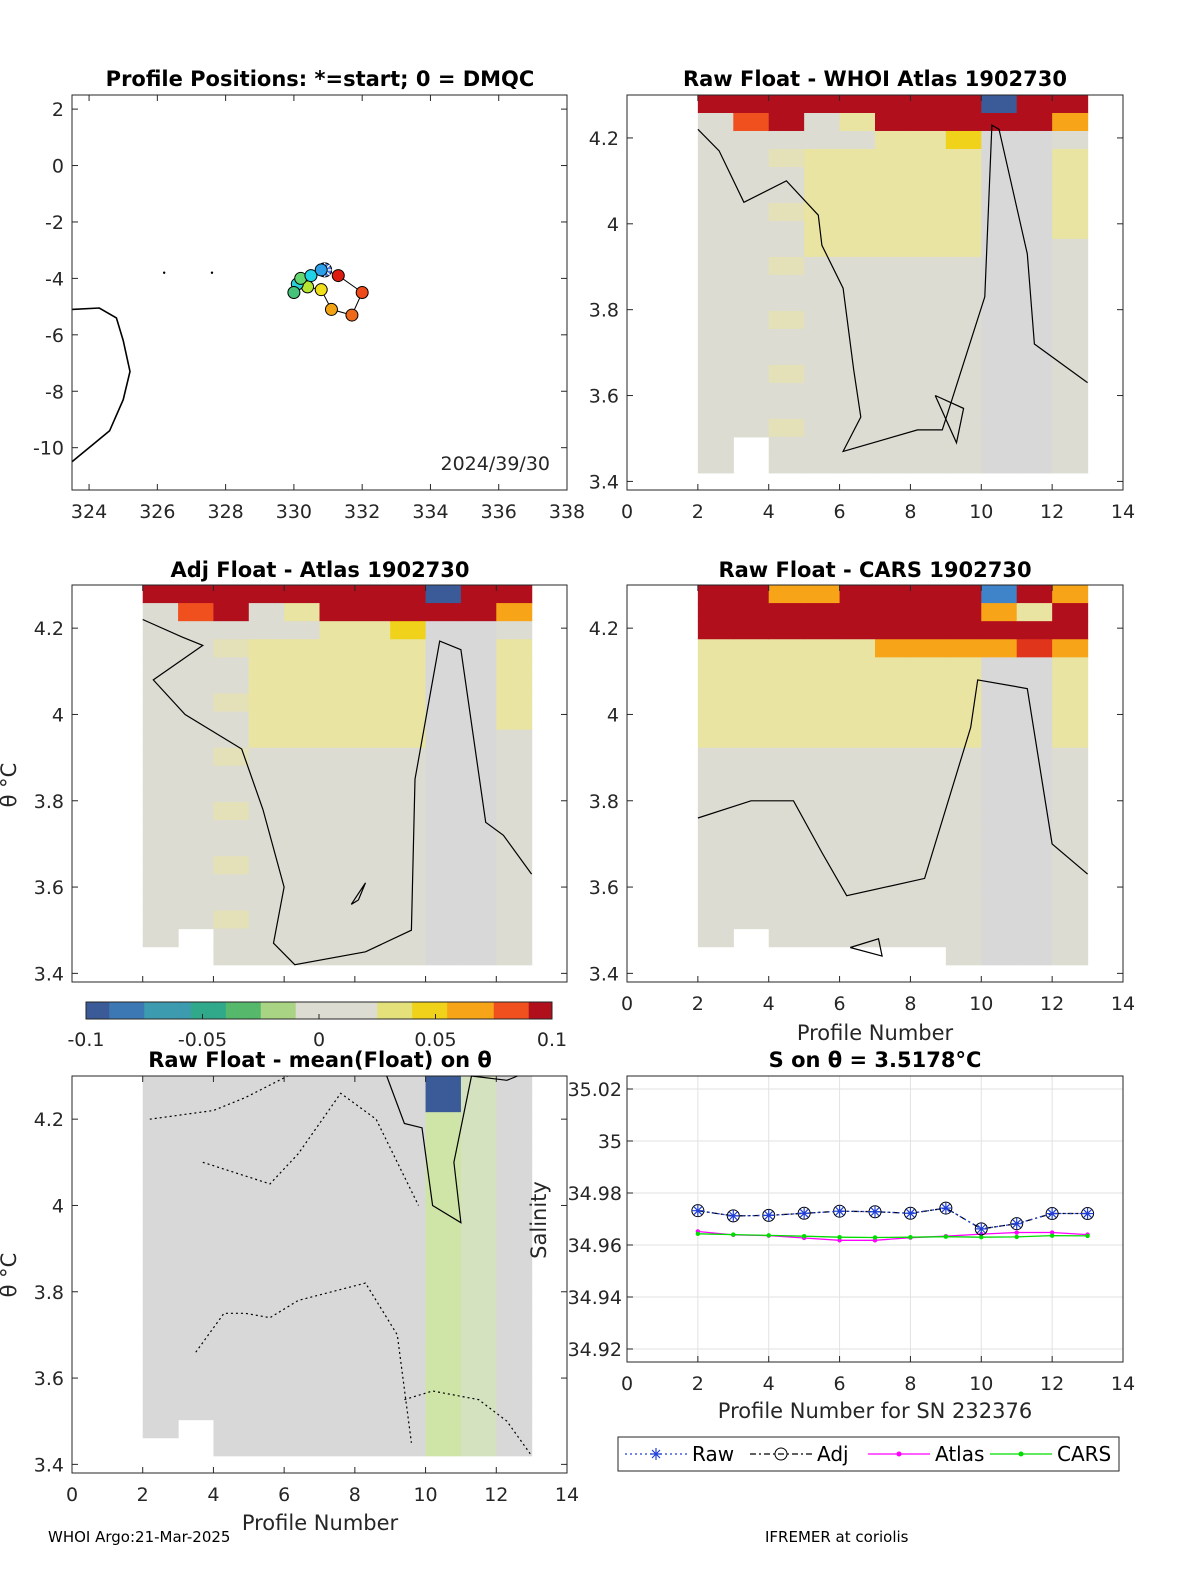 The width and height of the screenshot is (1200, 1575). I want to click on salinity-ylabel: Salinity, so click(539, 1220).